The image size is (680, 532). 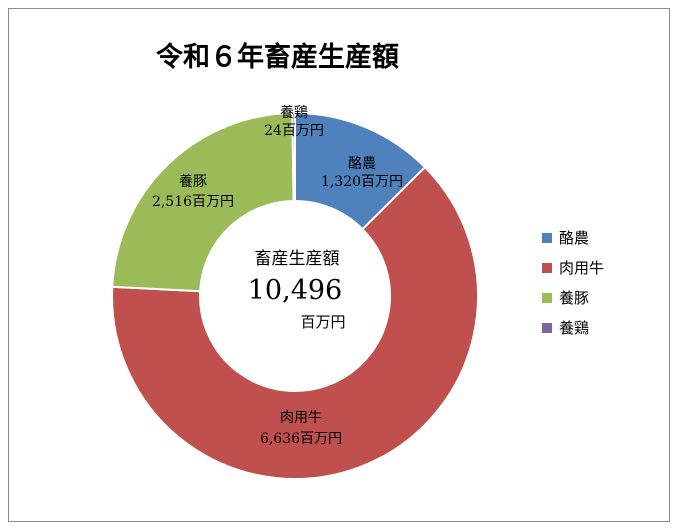 What do you see at coordinates (362, 164) in the screenshot?
I see `slice-label-name: 酪農` at bounding box center [362, 164].